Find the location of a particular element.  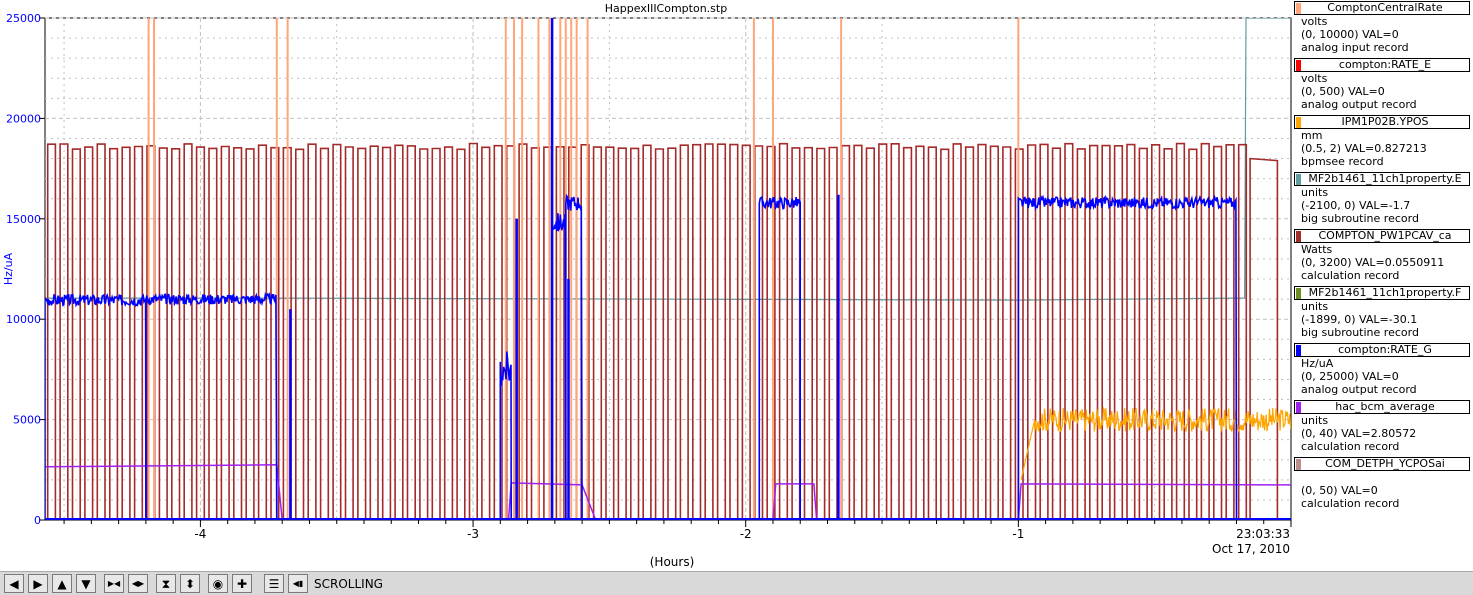

legend-units: Watts is located at coordinates (1317, 249).